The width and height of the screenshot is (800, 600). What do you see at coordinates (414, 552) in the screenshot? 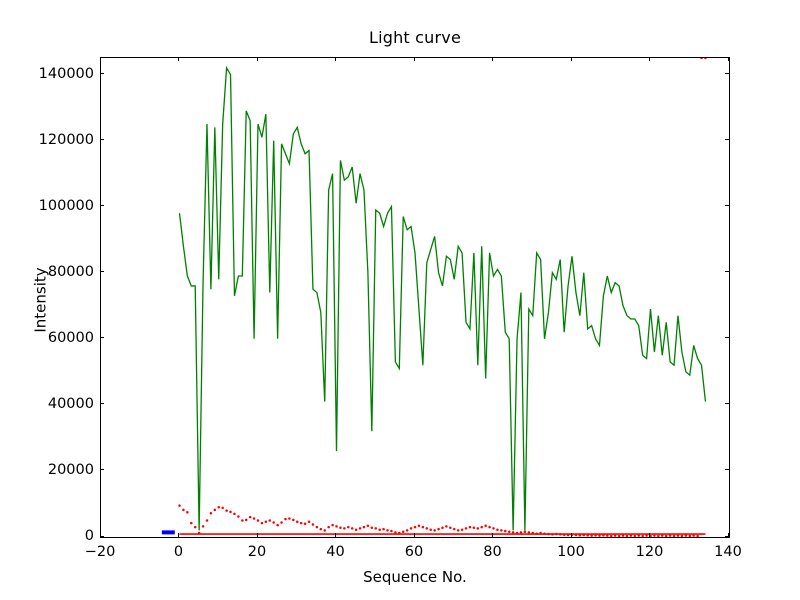
I see `x-tick-label: 60` at bounding box center [414, 552].